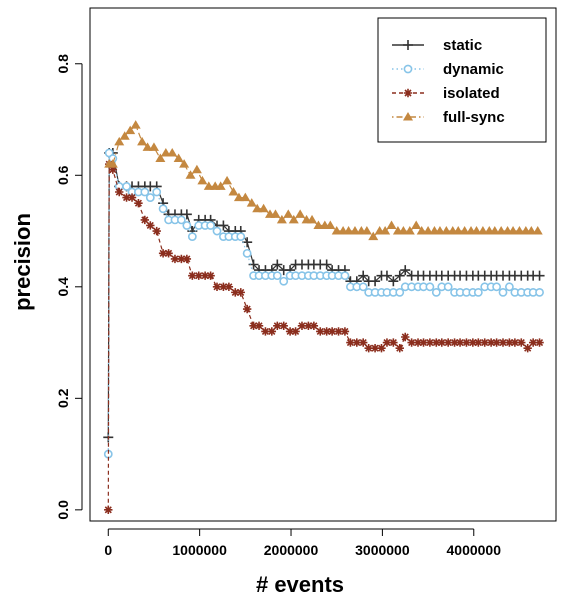  What do you see at coordinates (63, 175) in the screenshot?
I see `y-tick-label: 0.6` at bounding box center [63, 175].